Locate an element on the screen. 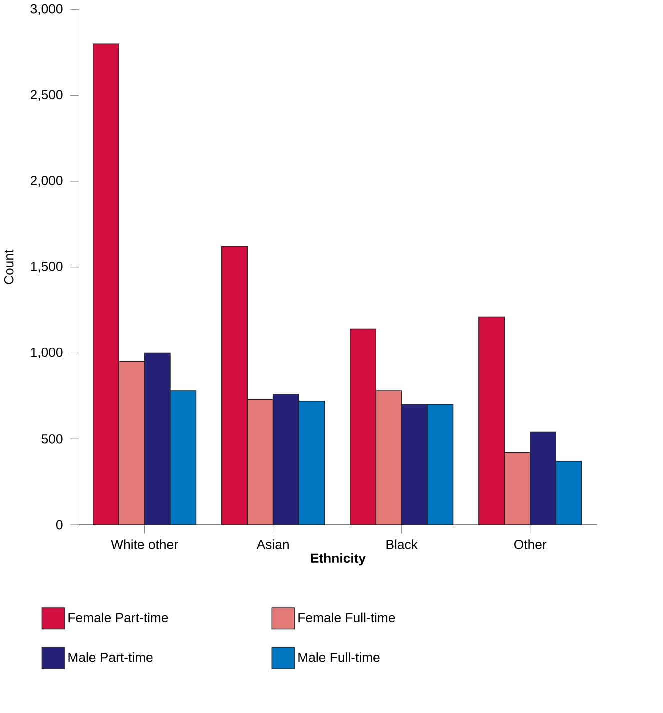 The width and height of the screenshot is (663, 713). y-tick-label: 2,000 is located at coordinates (46, 181).